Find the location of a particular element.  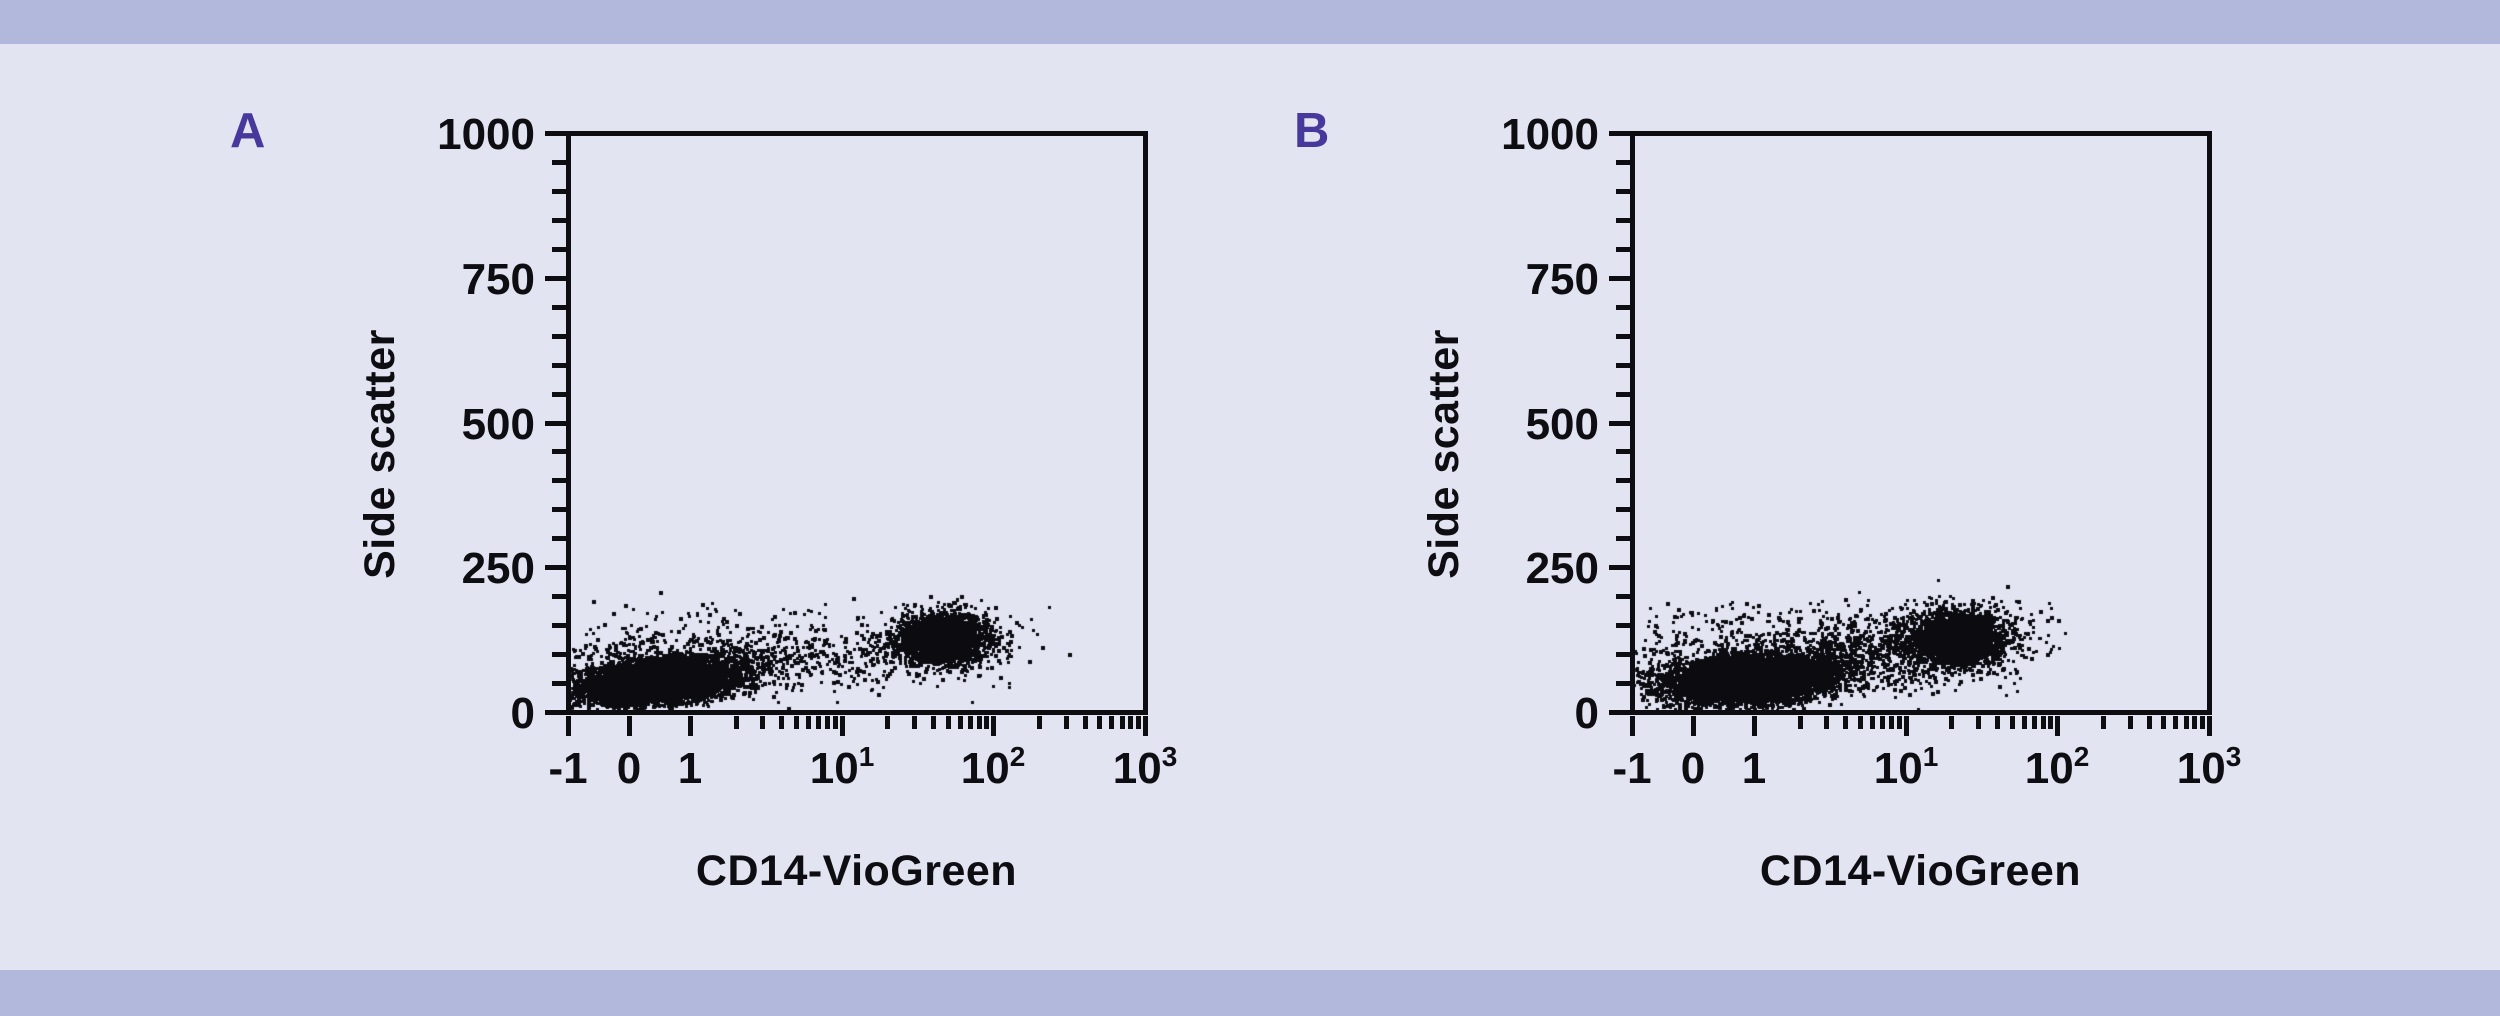

panel-a-x-axis-title: CD14-VioGreen is located at coordinates (856, 871).